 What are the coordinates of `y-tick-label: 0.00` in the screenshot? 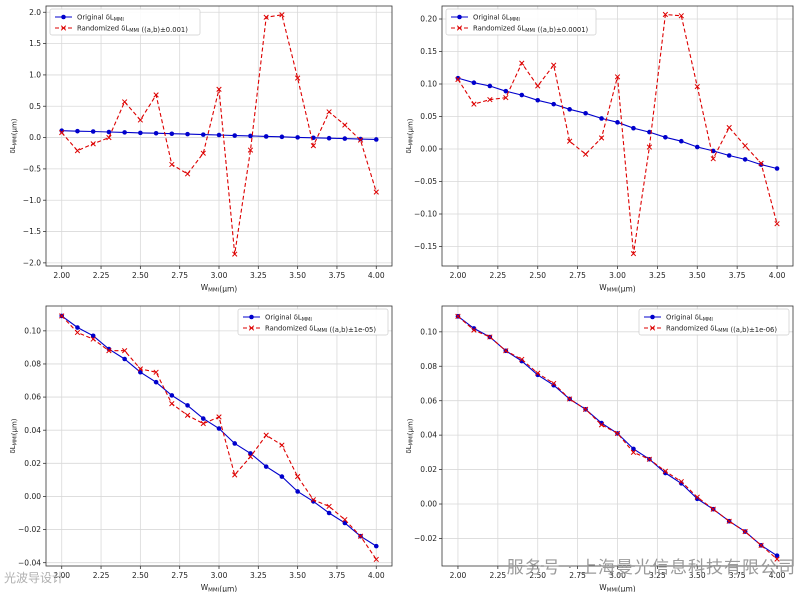 It's located at (428, 149).